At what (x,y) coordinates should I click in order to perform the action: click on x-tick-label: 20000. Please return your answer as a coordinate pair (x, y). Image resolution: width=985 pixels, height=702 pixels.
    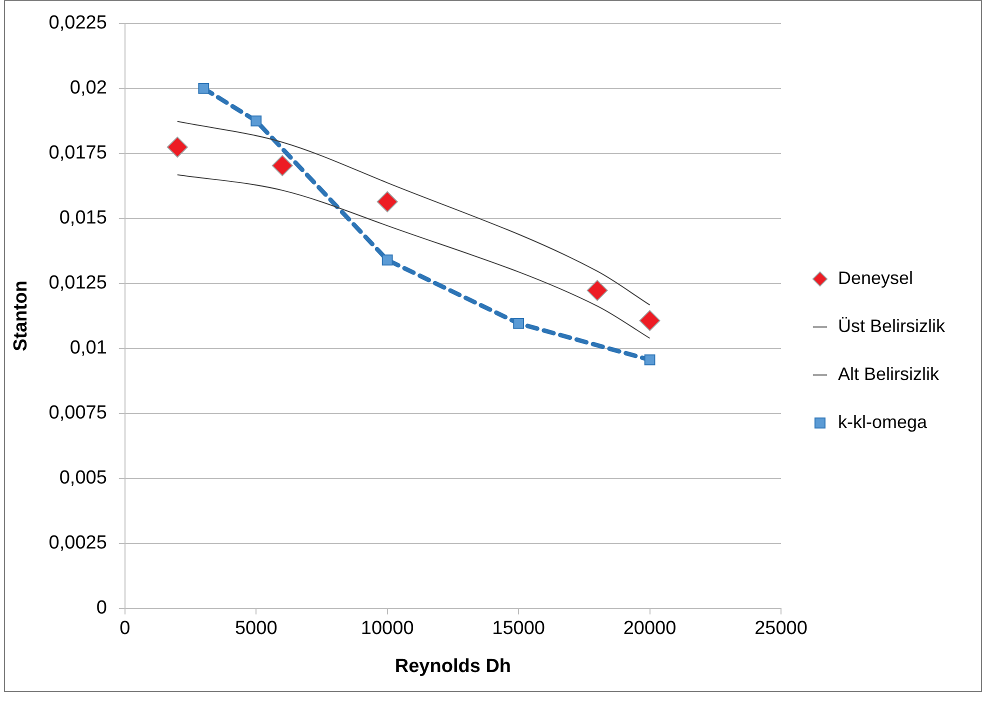
    Looking at the image, I should click on (649, 629).